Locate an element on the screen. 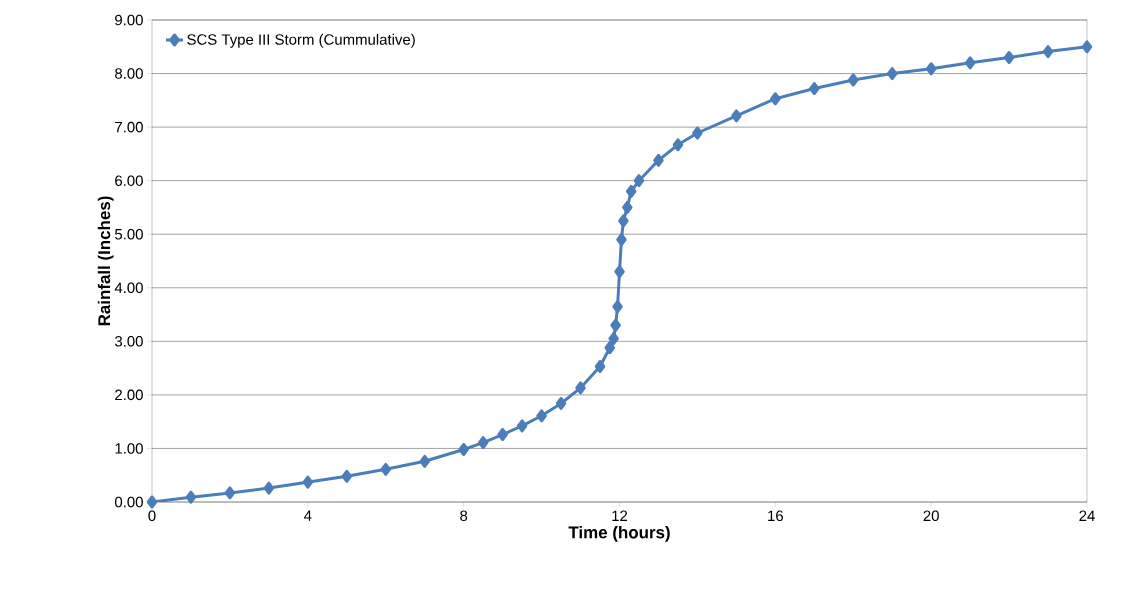  y-axis-title: Rainfall (Inches) is located at coordinates (105, 261).